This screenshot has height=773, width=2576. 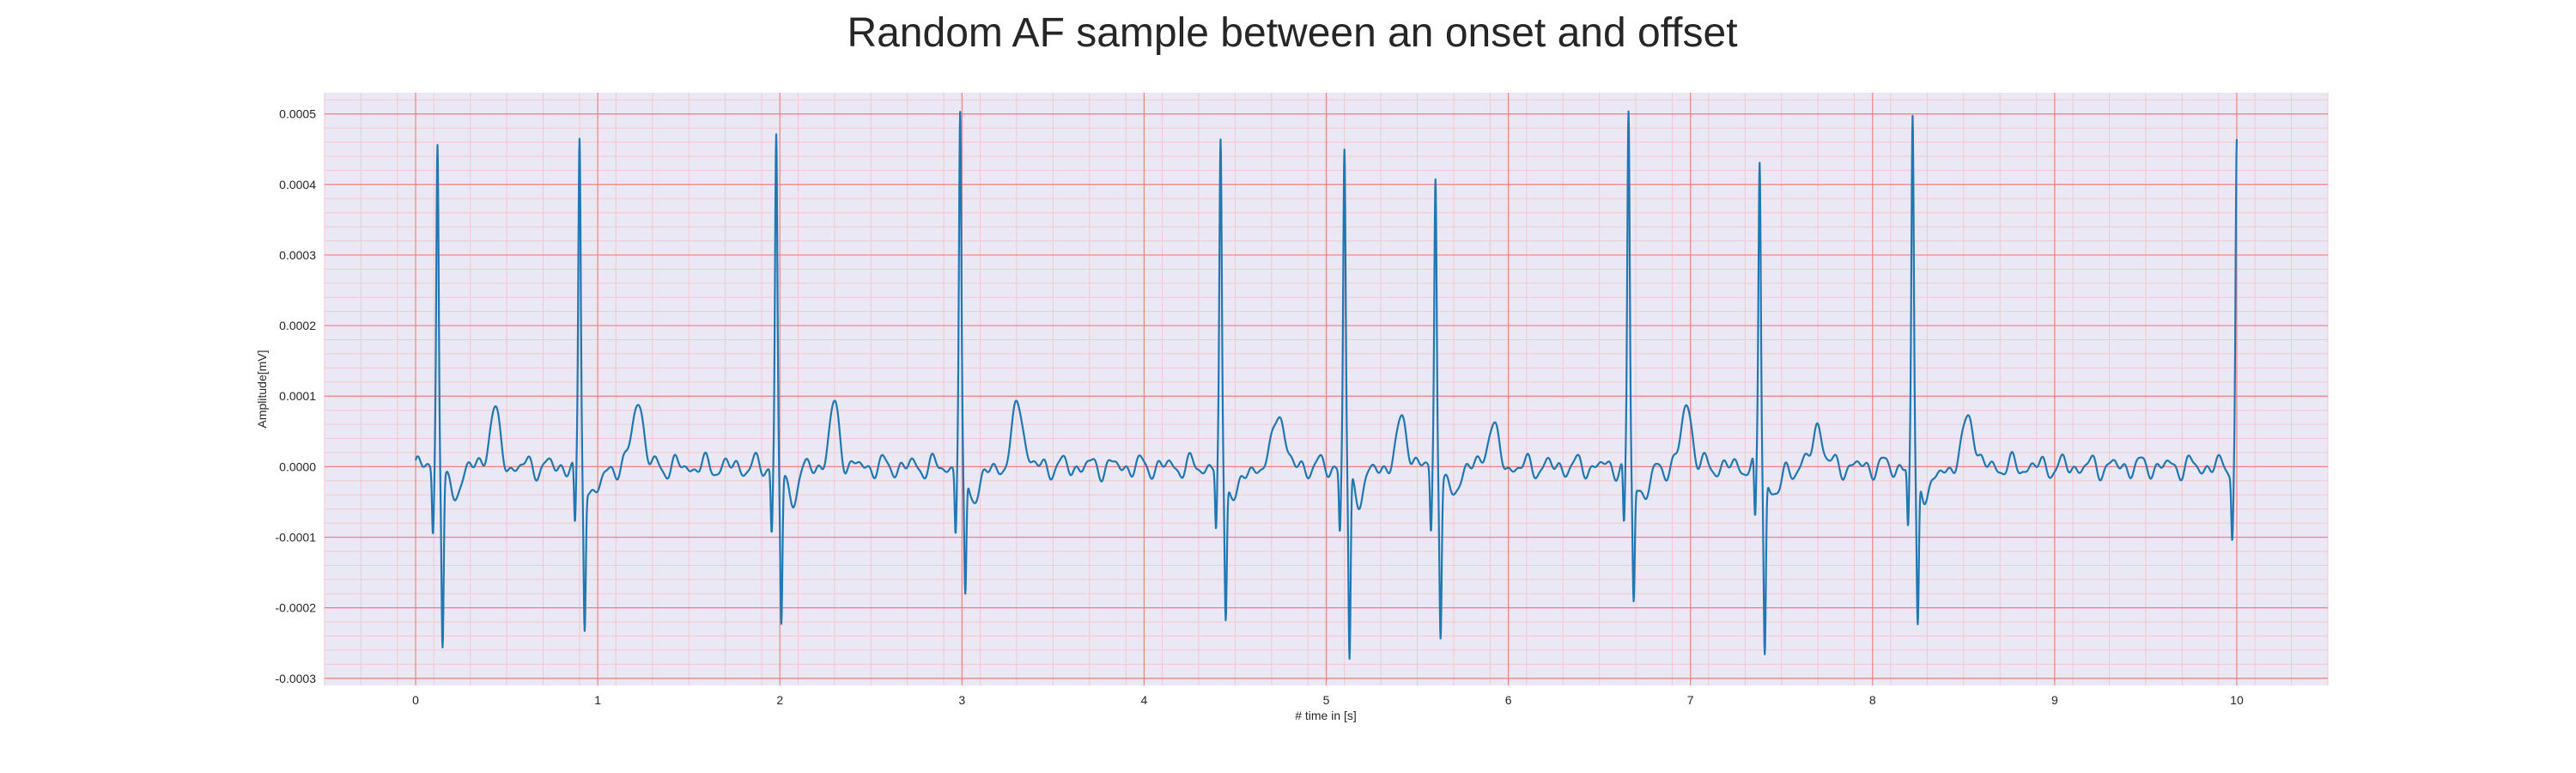 What do you see at coordinates (779, 700) in the screenshot?
I see `x-tick-label: 2` at bounding box center [779, 700].